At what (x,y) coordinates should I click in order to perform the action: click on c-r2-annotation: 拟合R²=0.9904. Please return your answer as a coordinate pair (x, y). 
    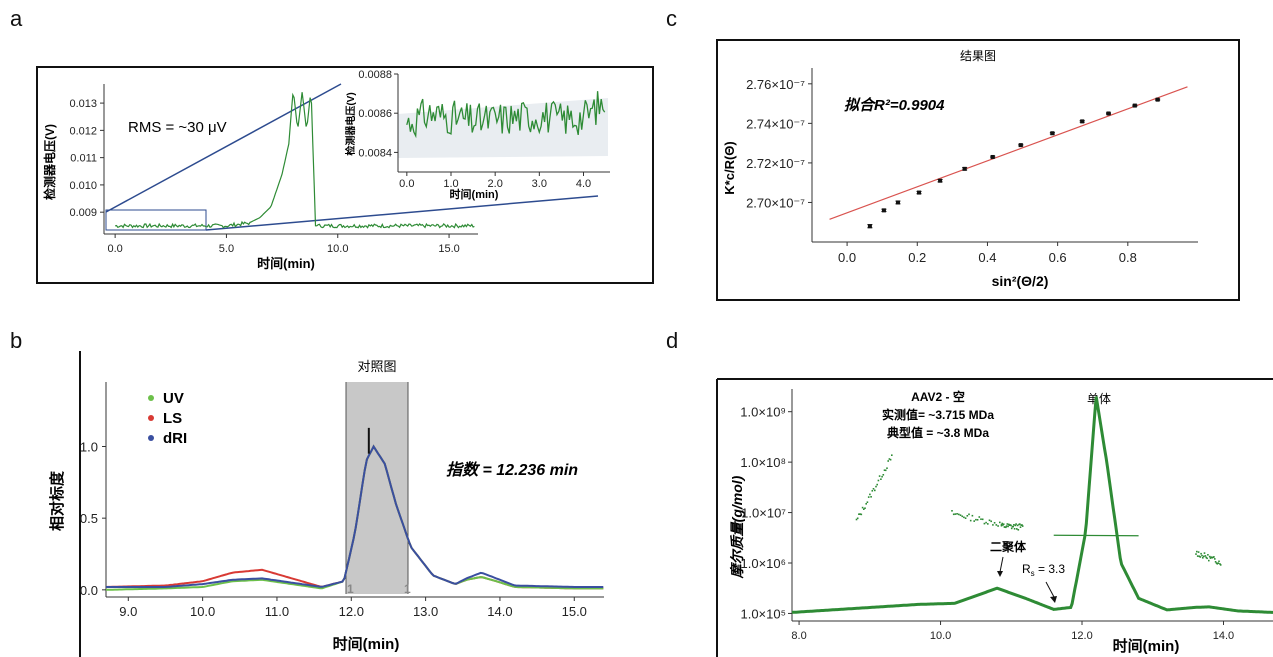
    Looking at the image, I should click on (894, 105).